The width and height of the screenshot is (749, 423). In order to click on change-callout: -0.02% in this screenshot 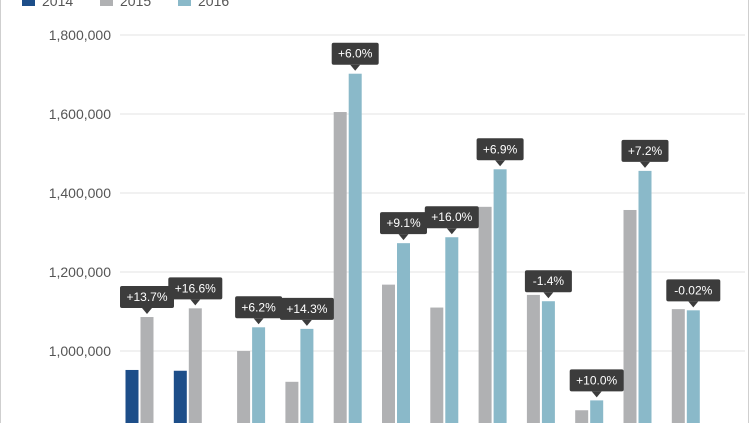, I will do `click(693, 293)`.